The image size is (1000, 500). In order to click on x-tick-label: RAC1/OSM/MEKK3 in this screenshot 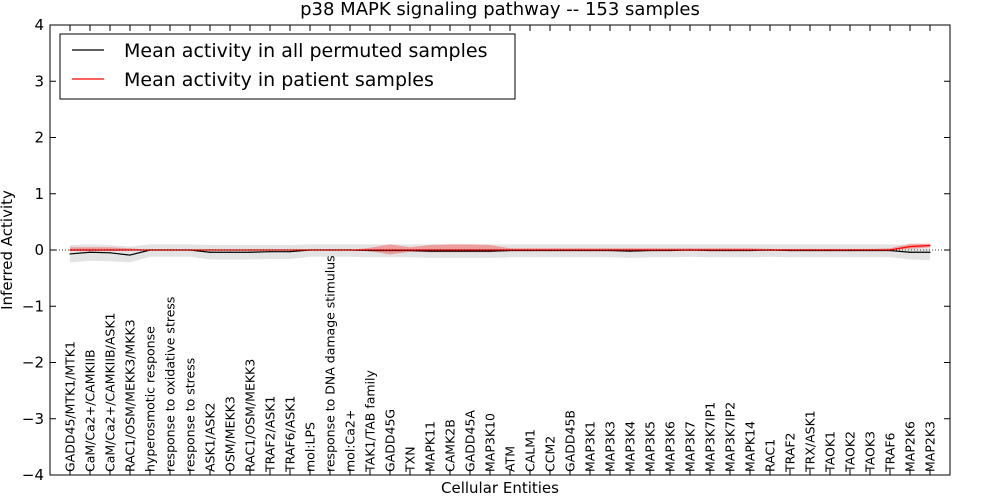, I will do `click(250, 415)`.